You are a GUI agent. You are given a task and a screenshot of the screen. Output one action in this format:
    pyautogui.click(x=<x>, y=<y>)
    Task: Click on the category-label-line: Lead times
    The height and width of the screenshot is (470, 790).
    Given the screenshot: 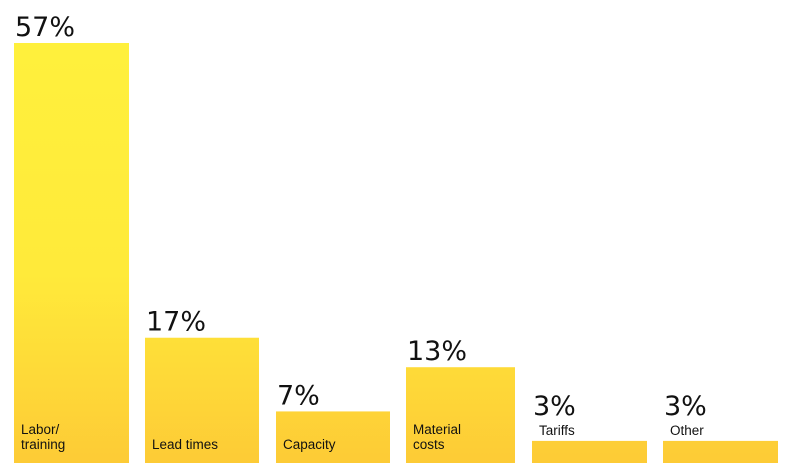 What is the action you would take?
    pyautogui.click(x=185, y=444)
    